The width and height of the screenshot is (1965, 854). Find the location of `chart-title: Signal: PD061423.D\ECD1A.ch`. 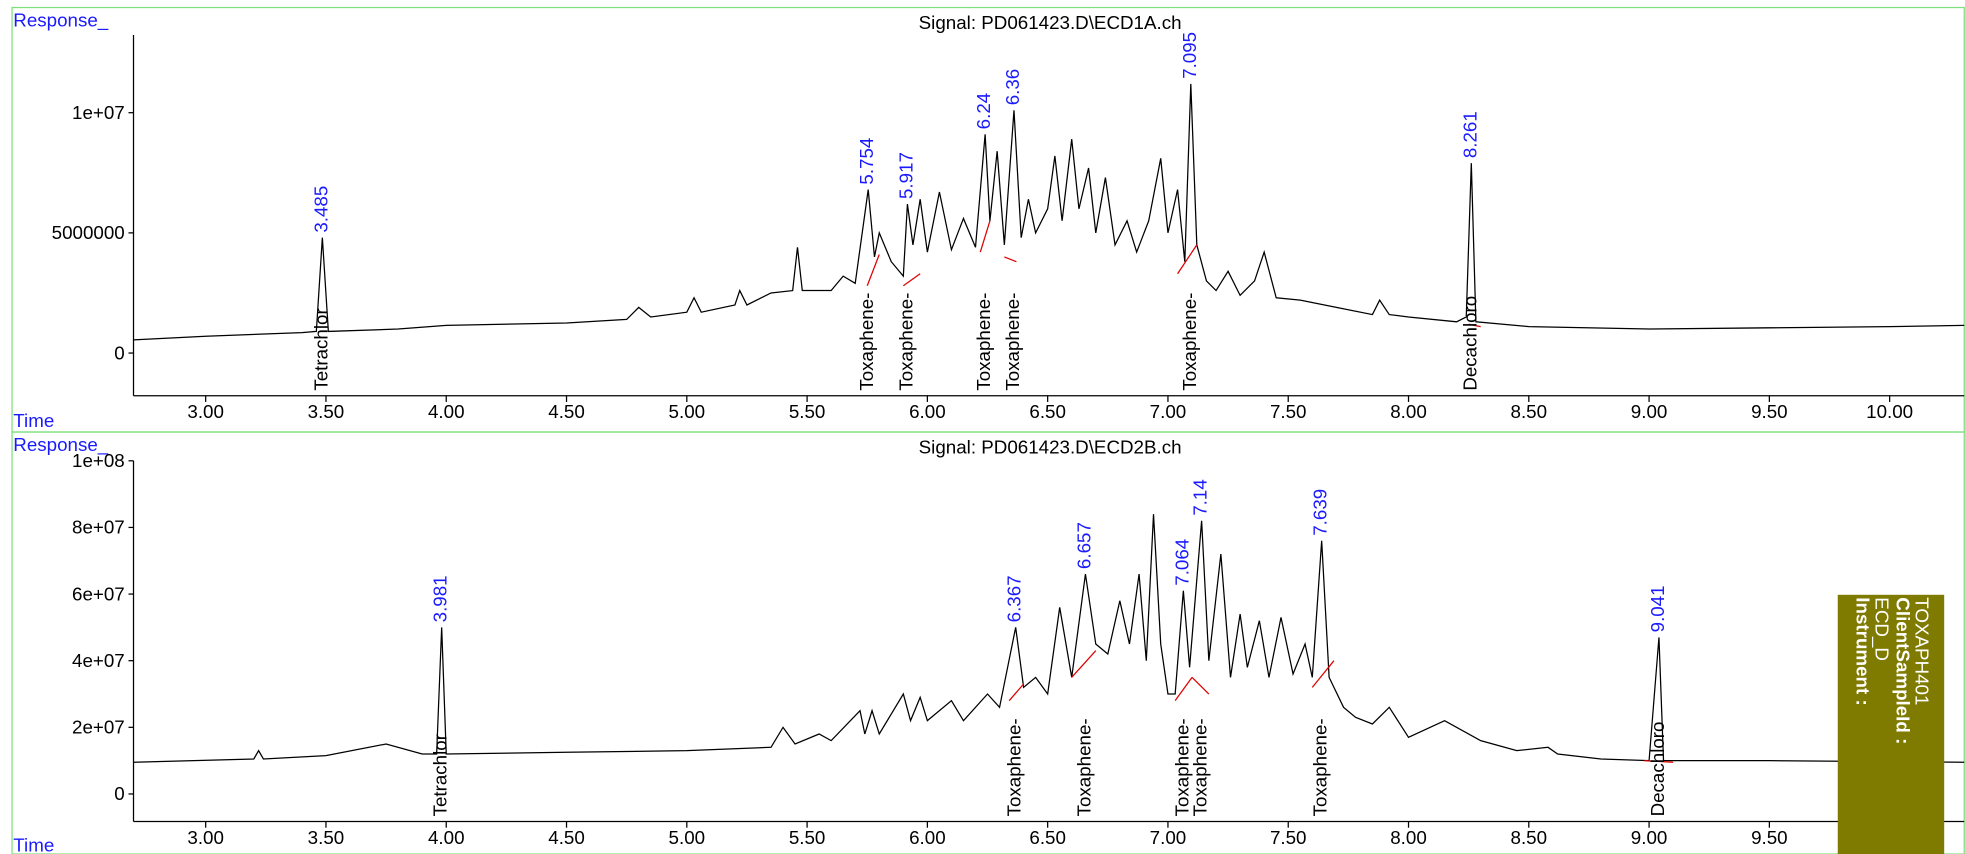

chart-title: Signal: PD061423.D\ECD1A.ch is located at coordinates (1050, 22).